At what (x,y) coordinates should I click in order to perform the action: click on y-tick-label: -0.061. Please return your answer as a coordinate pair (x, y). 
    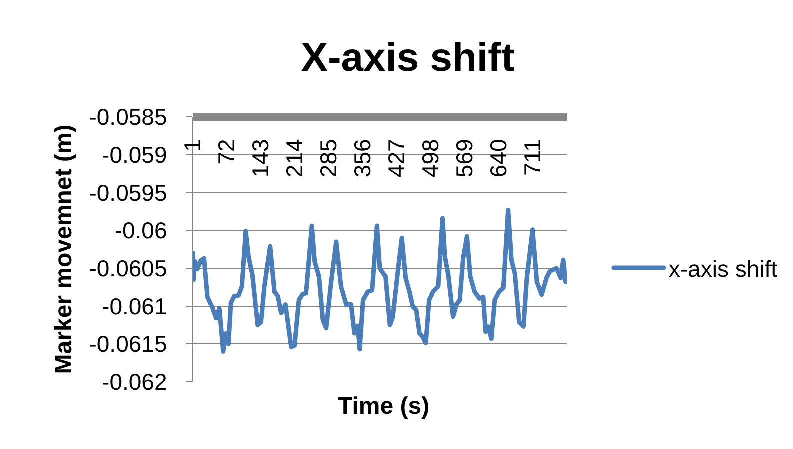
    Looking at the image, I should click on (135, 306).